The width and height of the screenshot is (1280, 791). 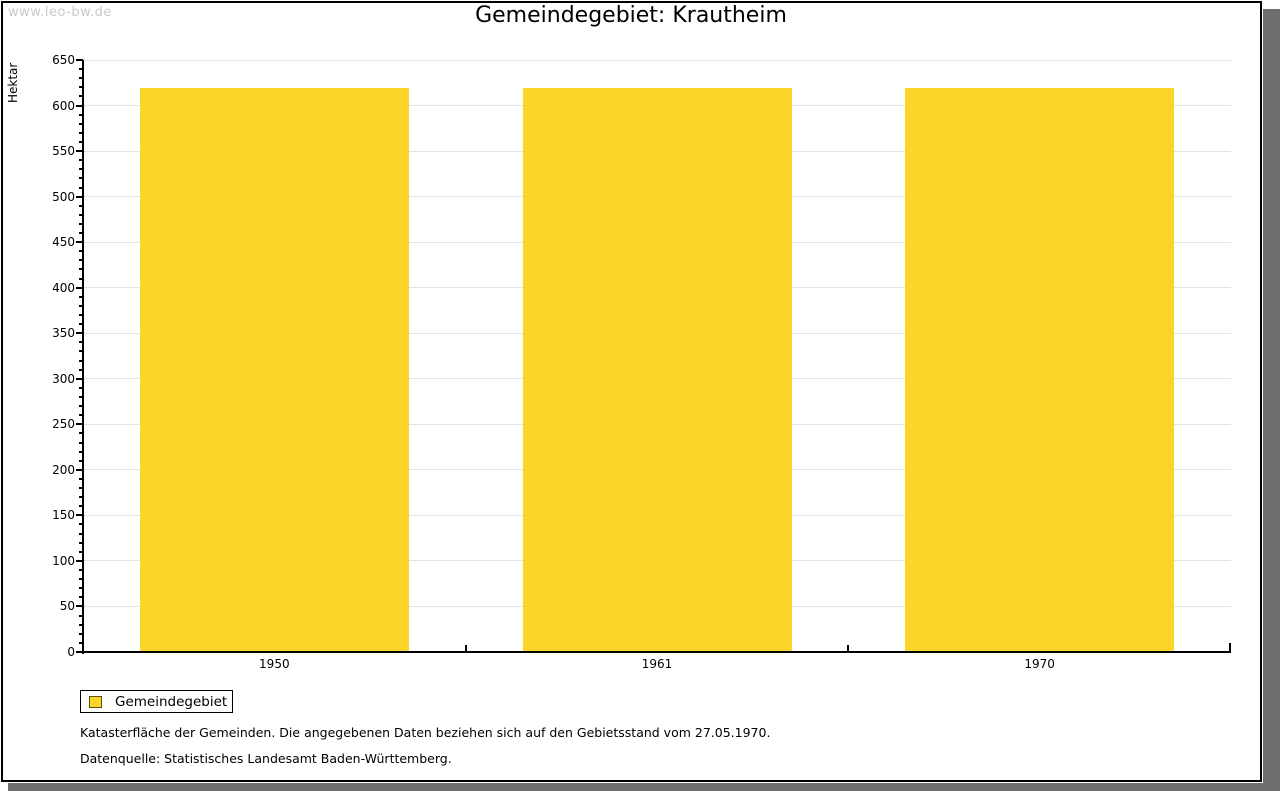 I want to click on y-axis-line, so click(x=83, y=357).